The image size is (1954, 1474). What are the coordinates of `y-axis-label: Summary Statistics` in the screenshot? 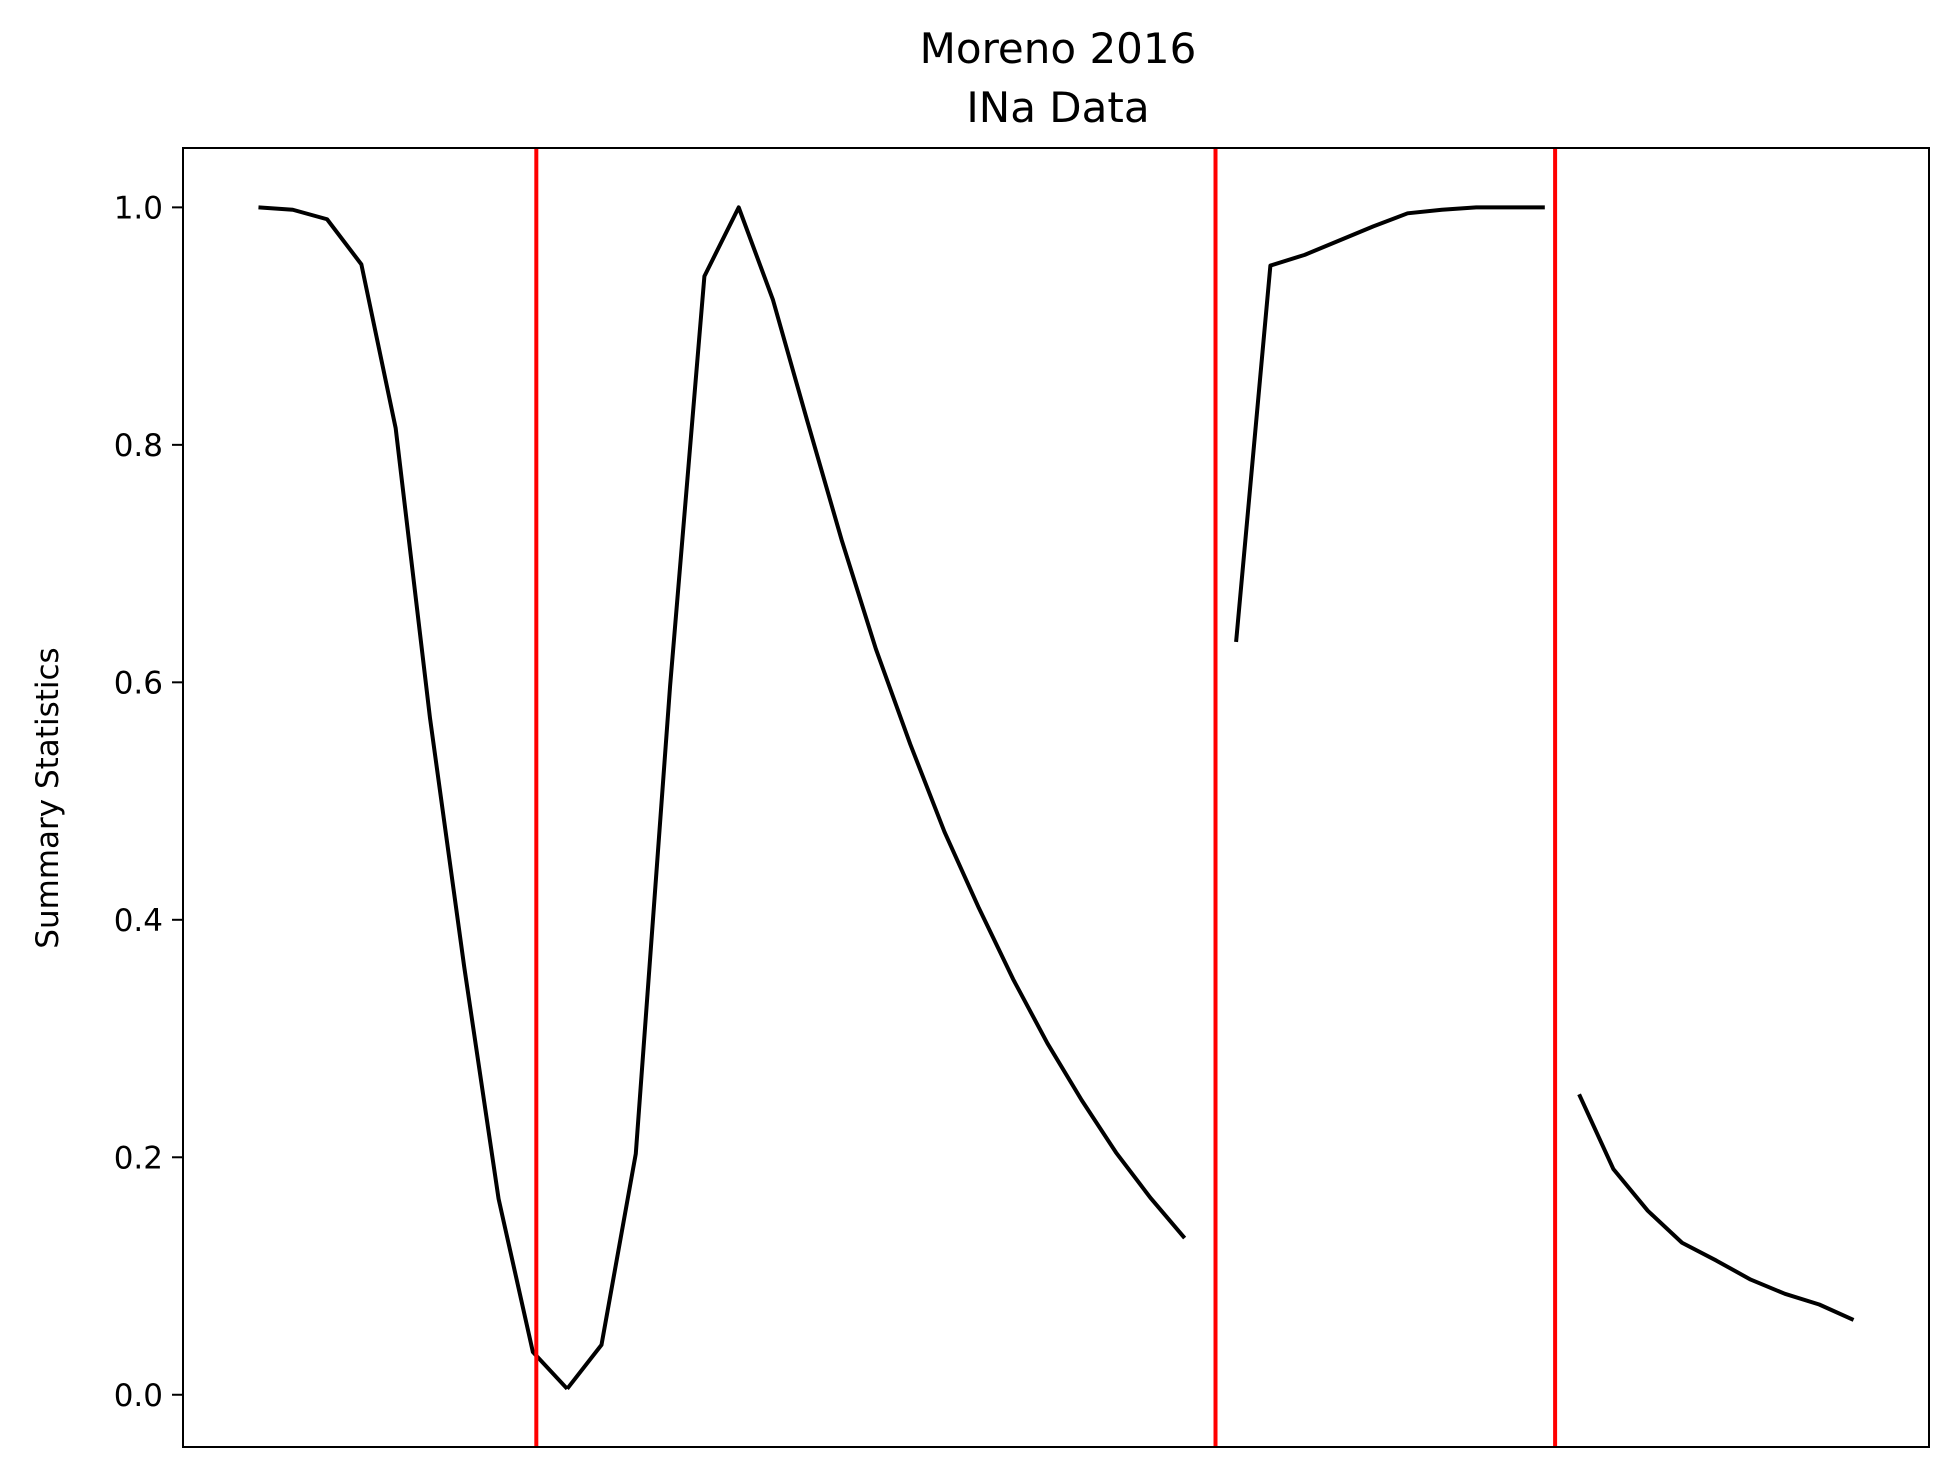 It's located at (48, 797).